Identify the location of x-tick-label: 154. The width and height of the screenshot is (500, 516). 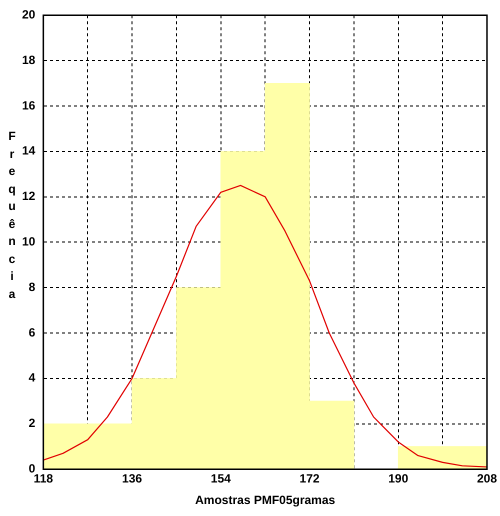
(221, 479).